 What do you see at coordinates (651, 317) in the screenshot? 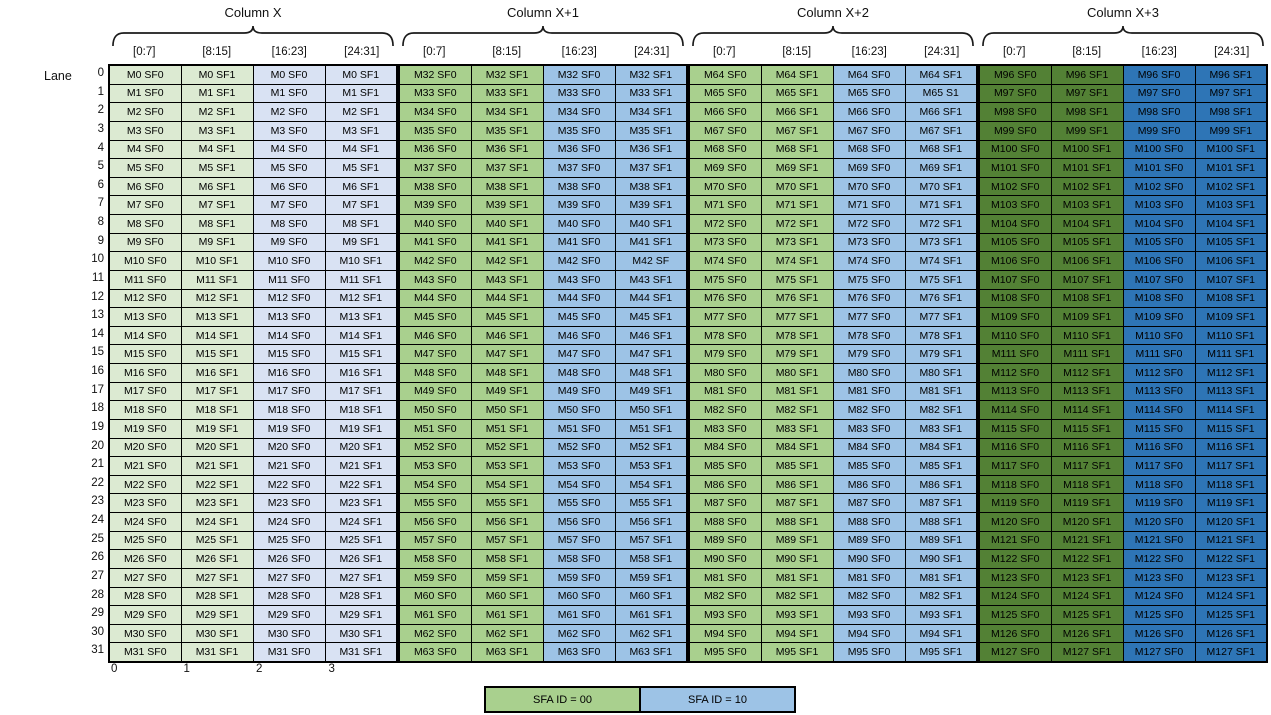
I see `cell: M45 SF1` at bounding box center [651, 317].